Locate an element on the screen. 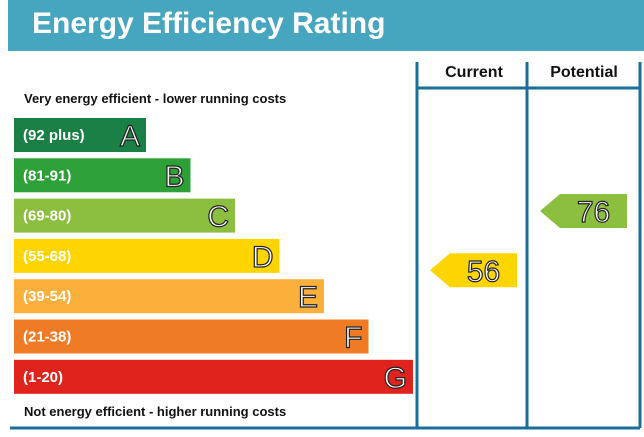  band-range-label-g: (1-20) is located at coordinates (43, 377).